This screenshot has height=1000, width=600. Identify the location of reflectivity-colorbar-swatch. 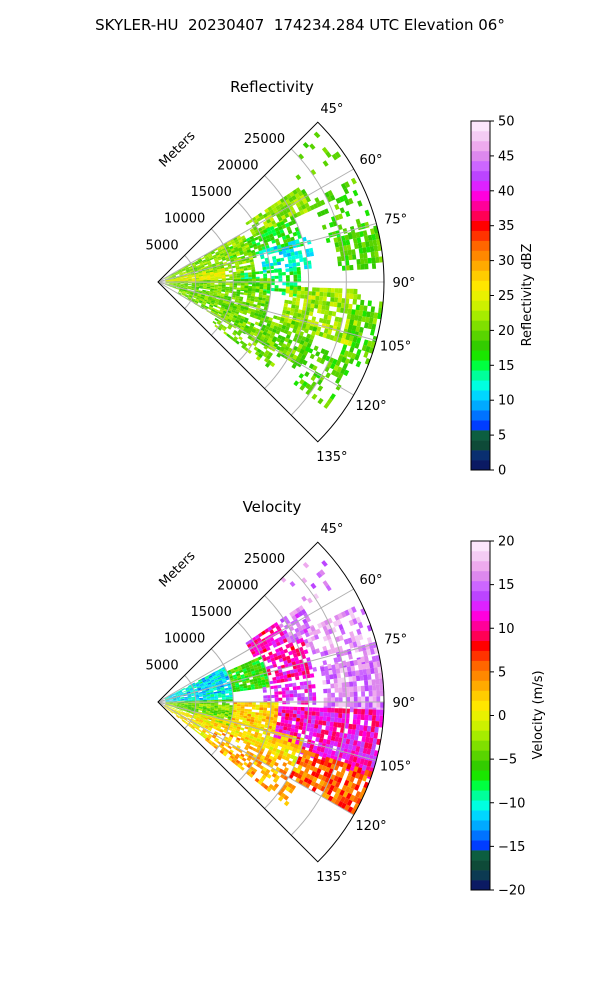
(480, 156).